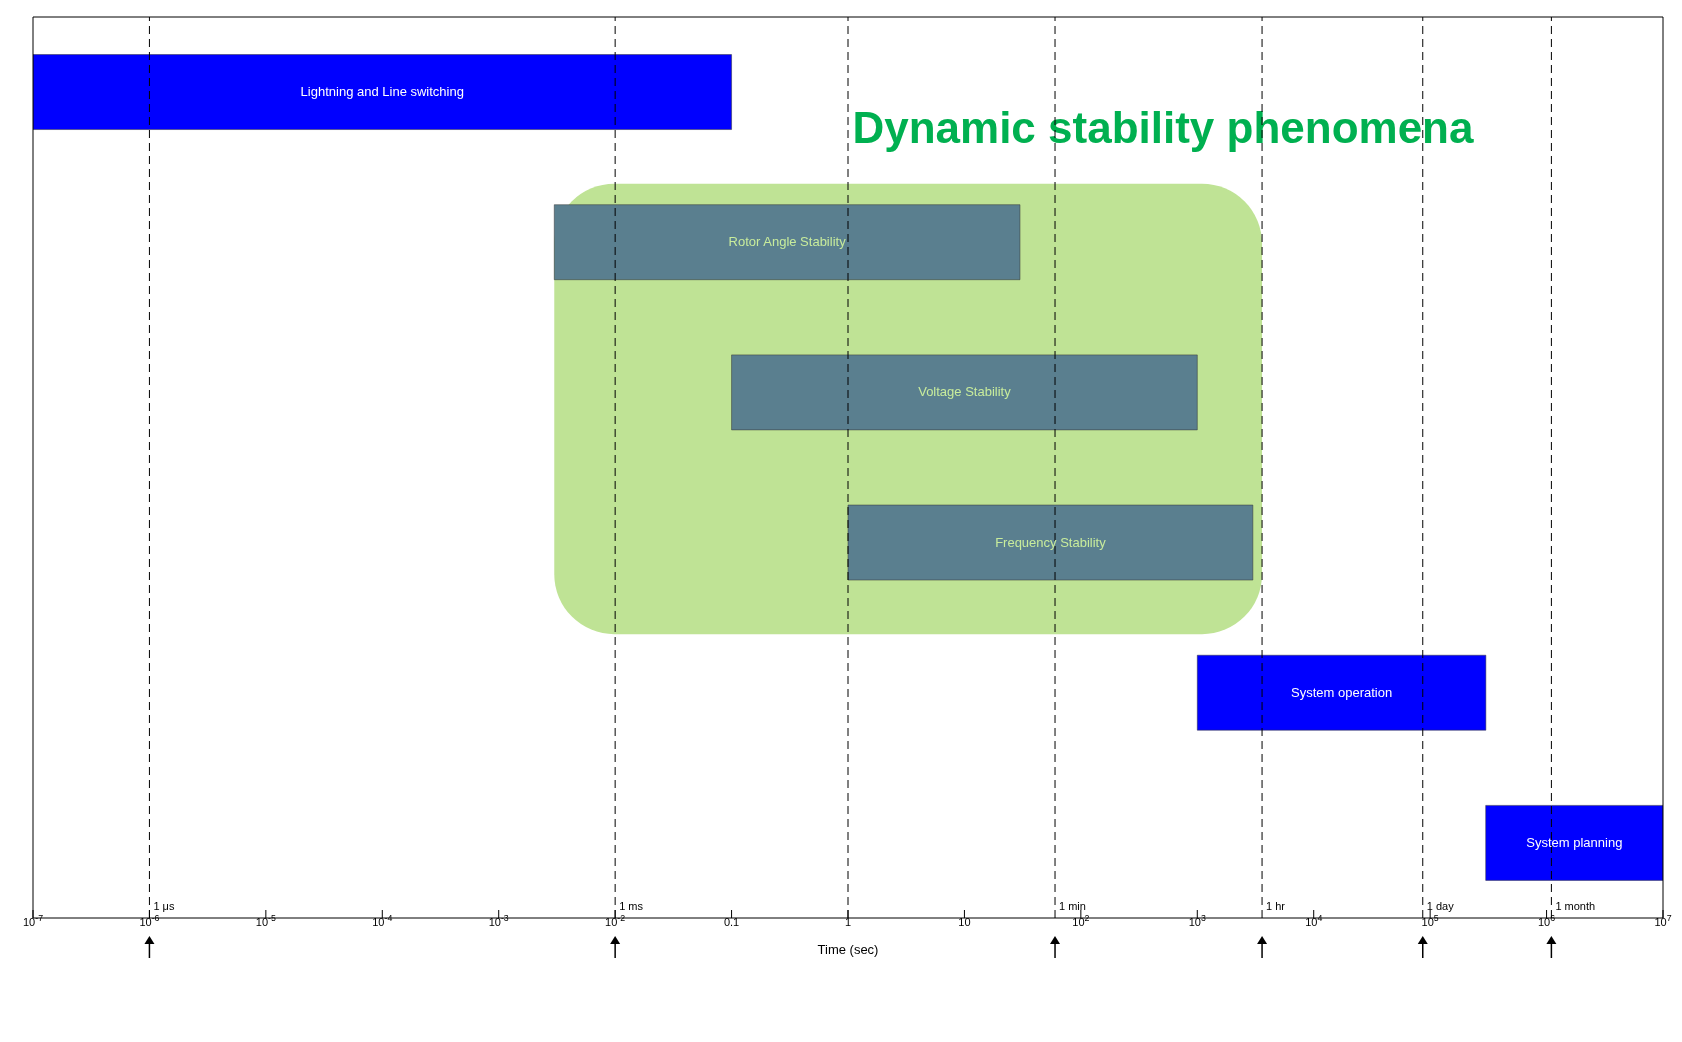  I want to click on x-tick-label: 10$^{-6}$, so click(149, 920).